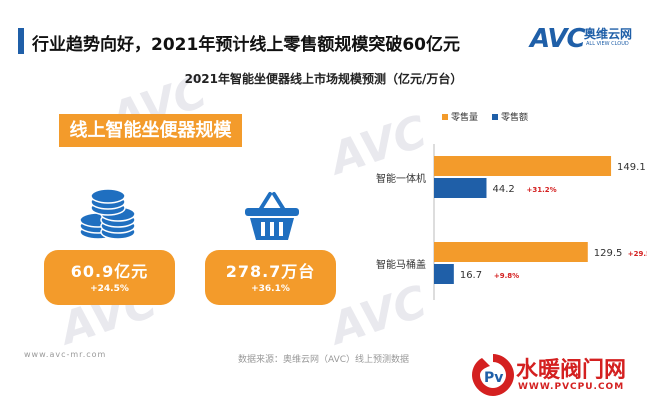  Describe the element at coordinates (150, 130) in the screenshot. I see `section-title: 线上智能坐便器规模` at that location.